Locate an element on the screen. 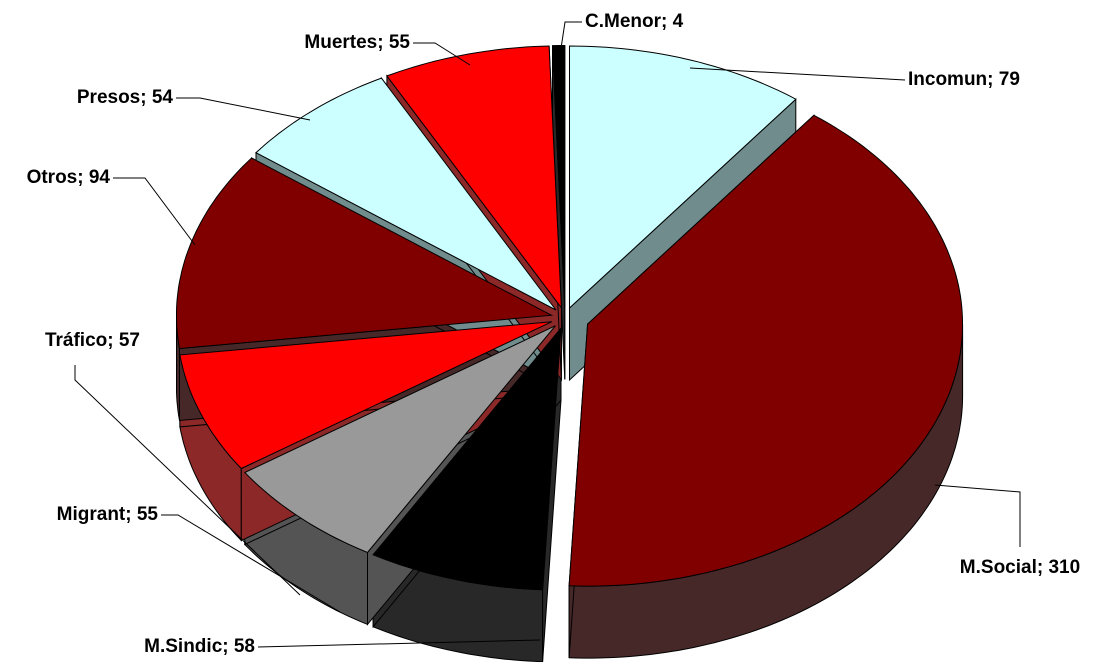 The image size is (1119, 662). data-label: C.Menor; 4 is located at coordinates (634, 21).